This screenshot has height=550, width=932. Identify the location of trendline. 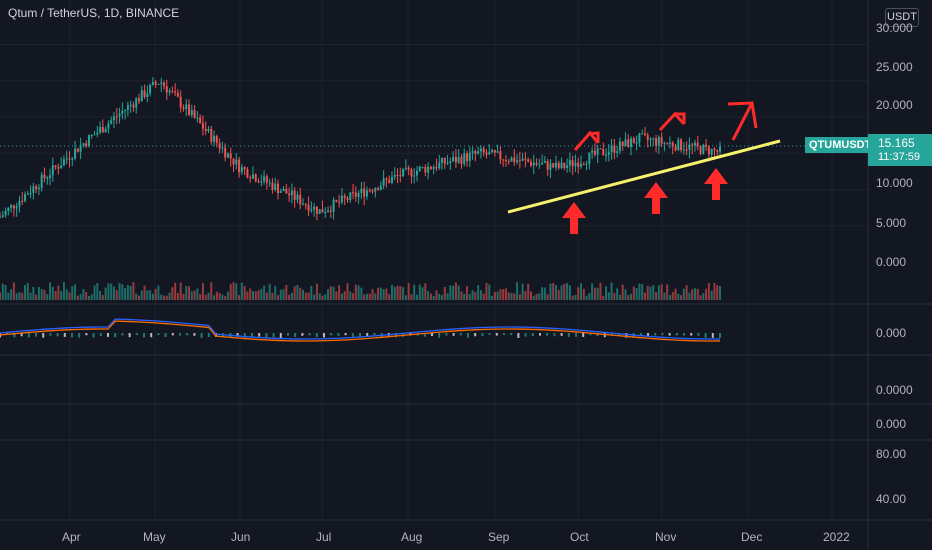
(644, 176).